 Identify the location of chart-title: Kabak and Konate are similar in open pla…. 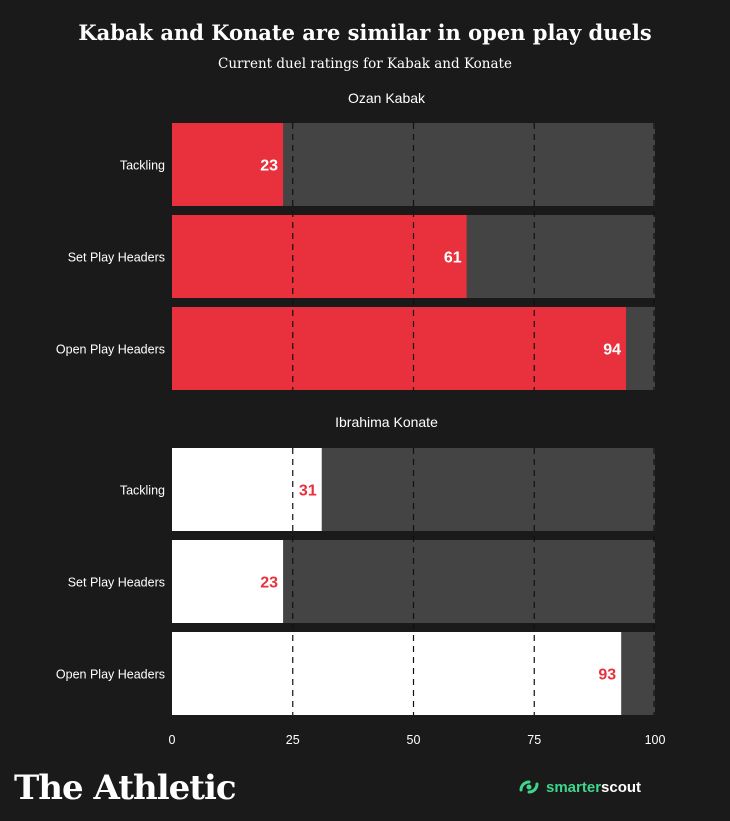
(365, 32).